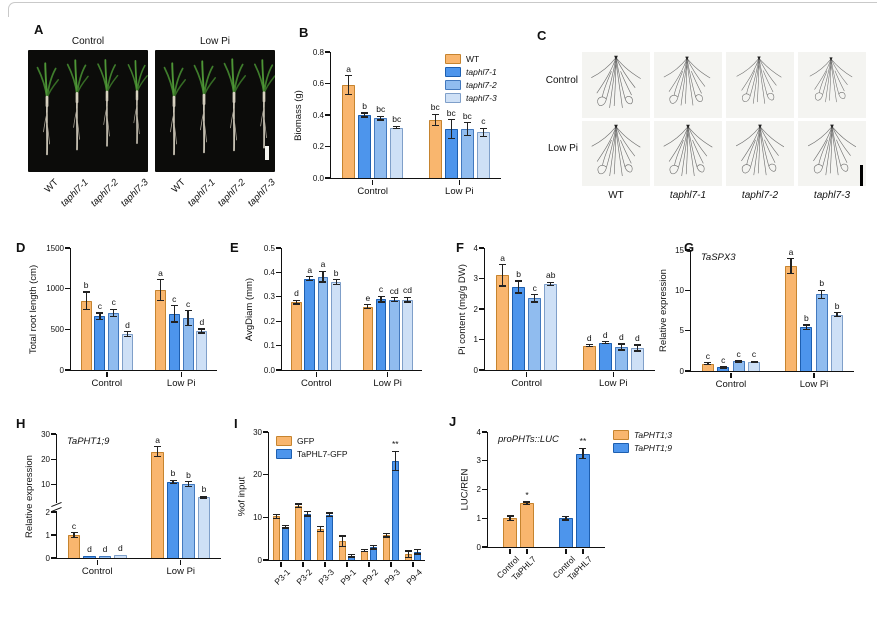 The width and height of the screenshot is (879, 638). Describe the element at coordinates (760, 85) in the screenshot. I see `root-scan` at that location.